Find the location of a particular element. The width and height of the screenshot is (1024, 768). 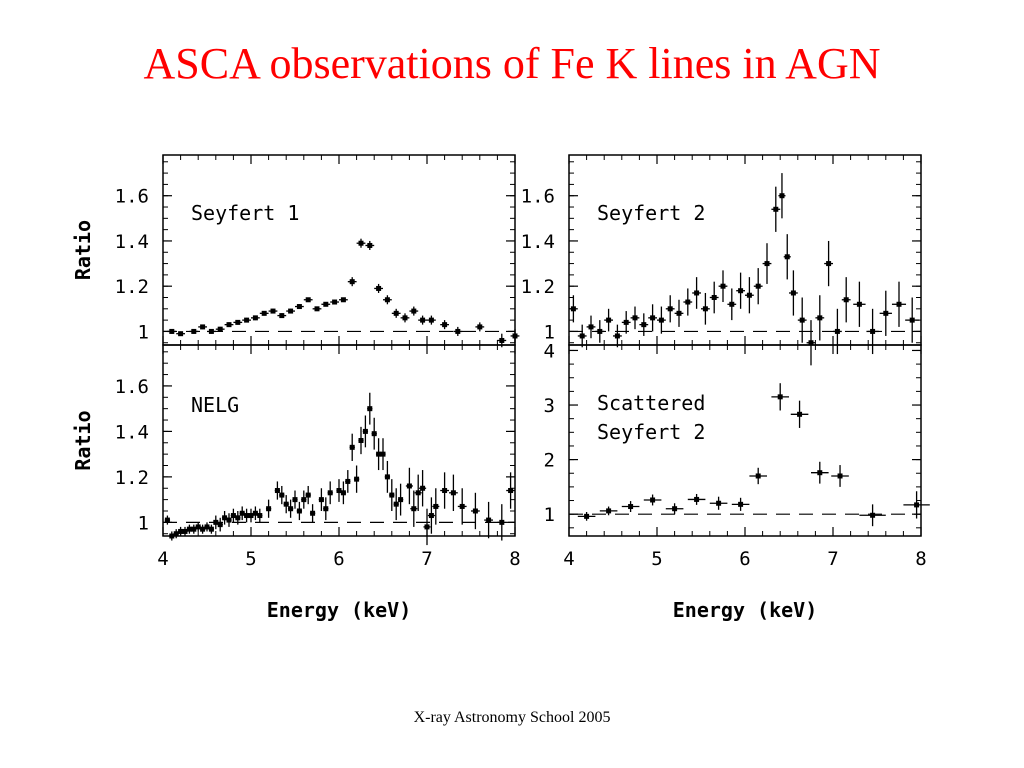

chart-panel-1: 1 1.2 1.4 1.6 Seyfert 1 Ratio is located at coordinates (295, 251).